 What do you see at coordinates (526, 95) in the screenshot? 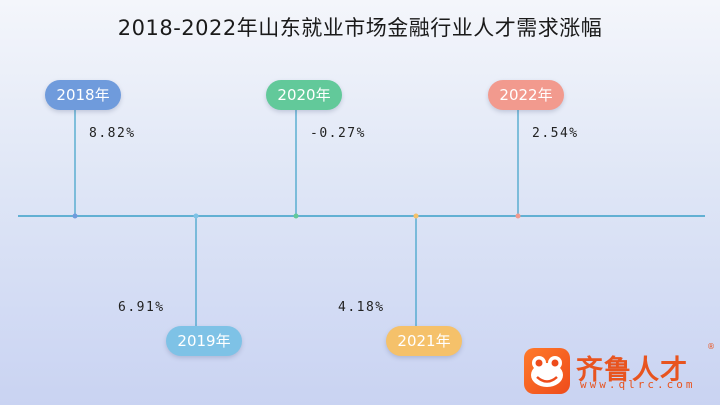
I see `year-label: 2022年` at bounding box center [526, 95].